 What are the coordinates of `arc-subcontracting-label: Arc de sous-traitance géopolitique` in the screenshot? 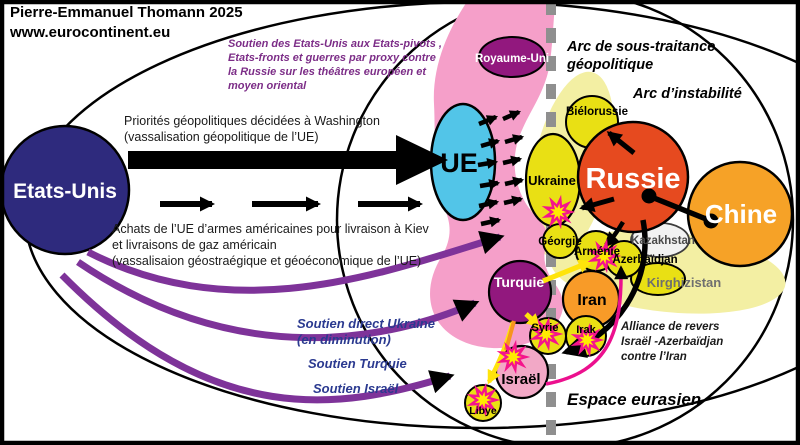 It's located at (640, 56).